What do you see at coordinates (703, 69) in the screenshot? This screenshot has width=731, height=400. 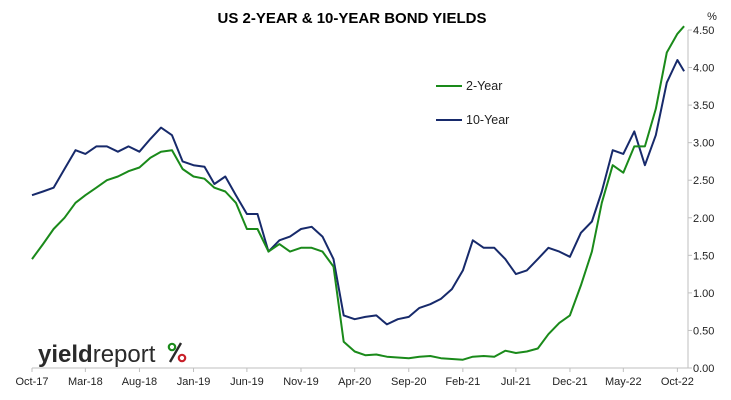 I see `y-tick-label: 4.00` at bounding box center [703, 69].